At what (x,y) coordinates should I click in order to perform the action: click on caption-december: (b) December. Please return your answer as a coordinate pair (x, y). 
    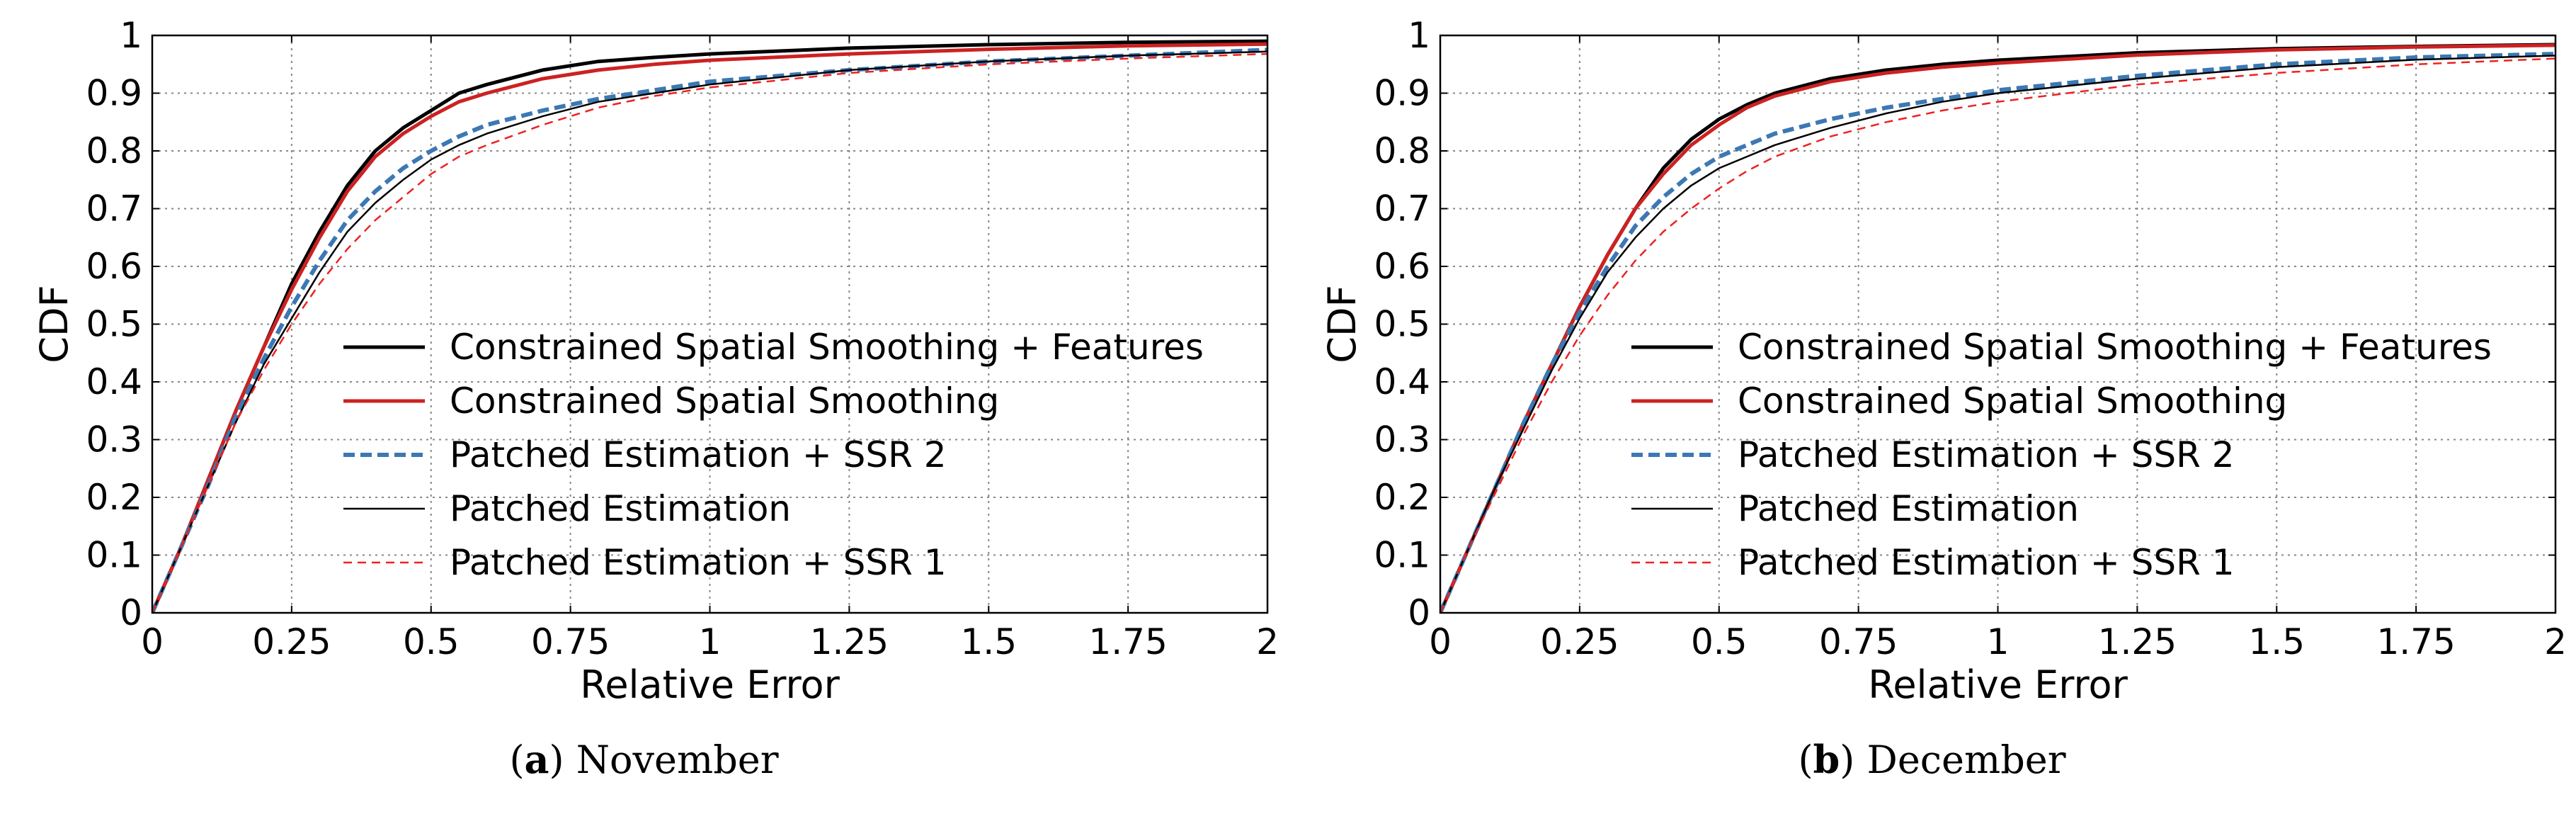
    Looking at the image, I should click on (1932, 759).